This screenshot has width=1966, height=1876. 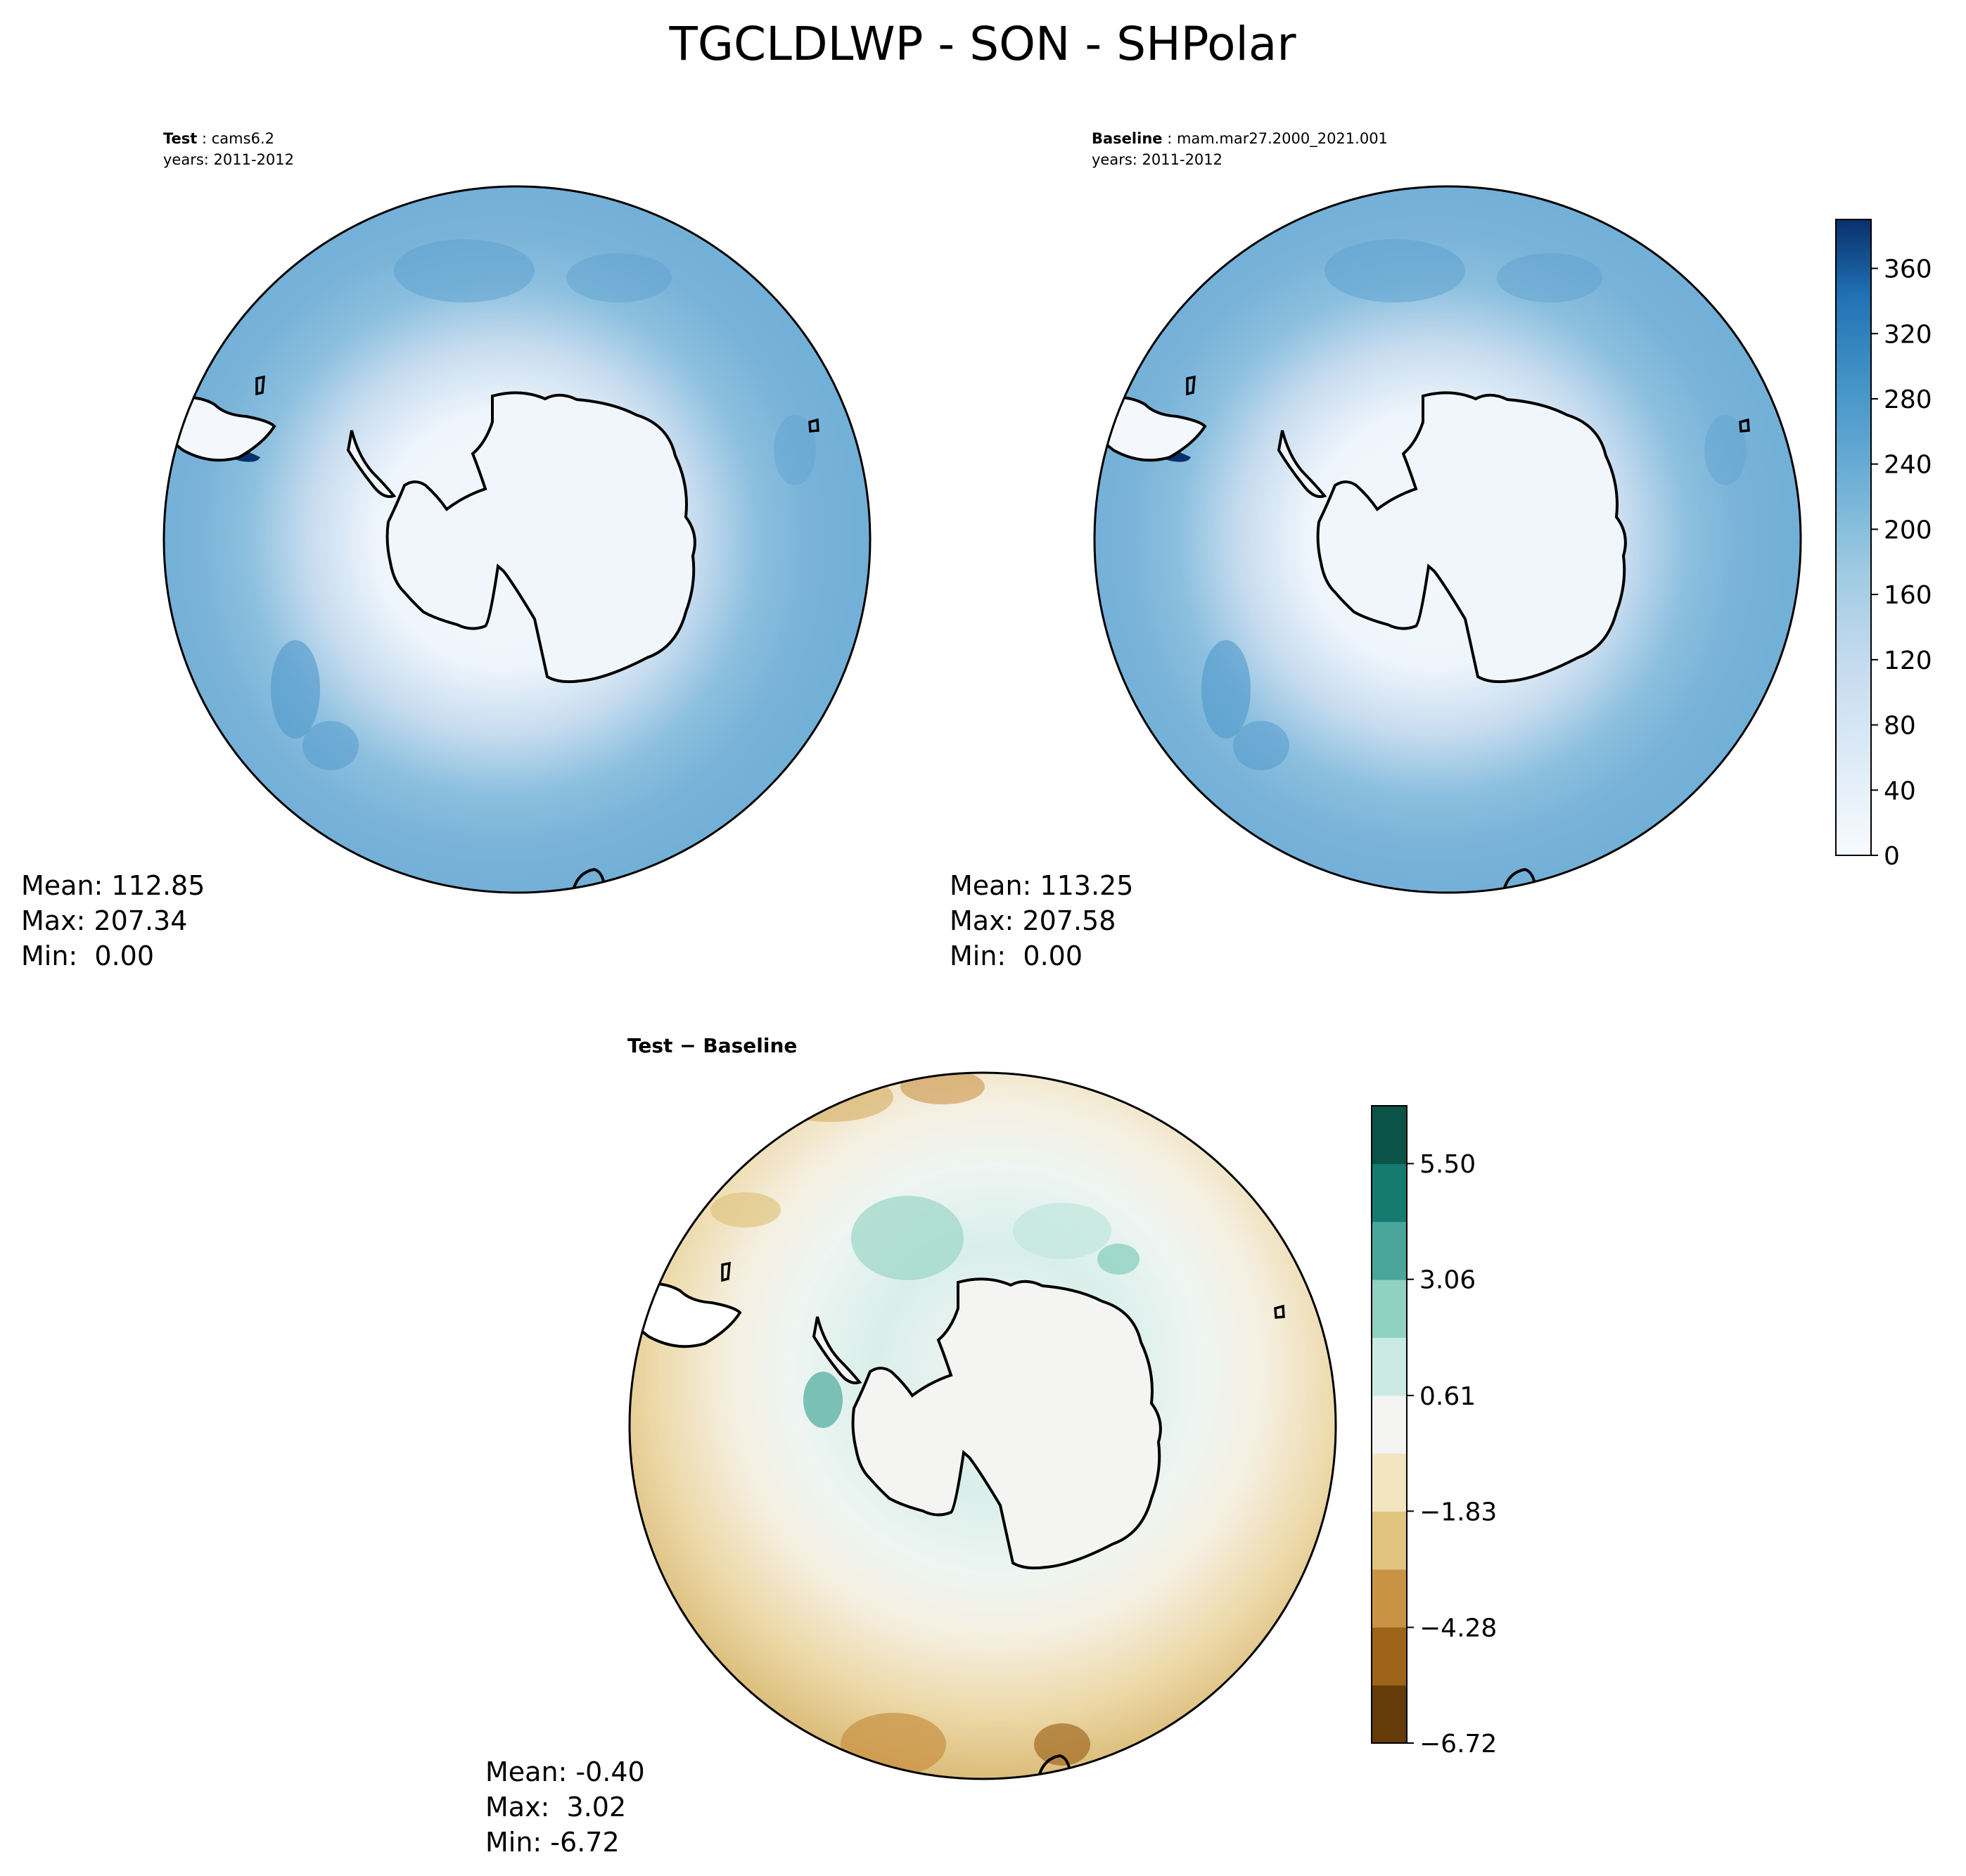 What do you see at coordinates (243, 138) in the screenshot?
I see `test-case-name: cams6.2` at bounding box center [243, 138].